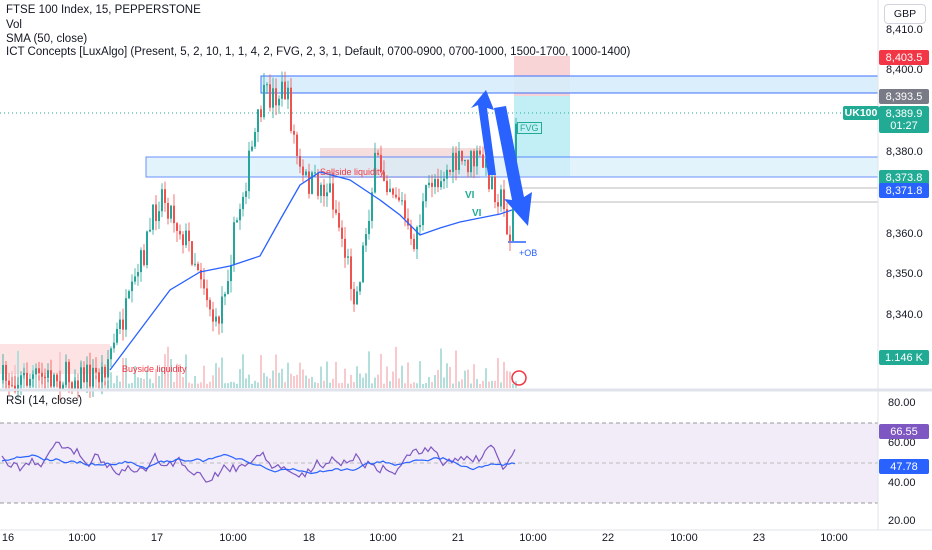  Describe the element at coordinates (904, 315) in the screenshot. I see `price-label-8340: 8,340.0` at that location.